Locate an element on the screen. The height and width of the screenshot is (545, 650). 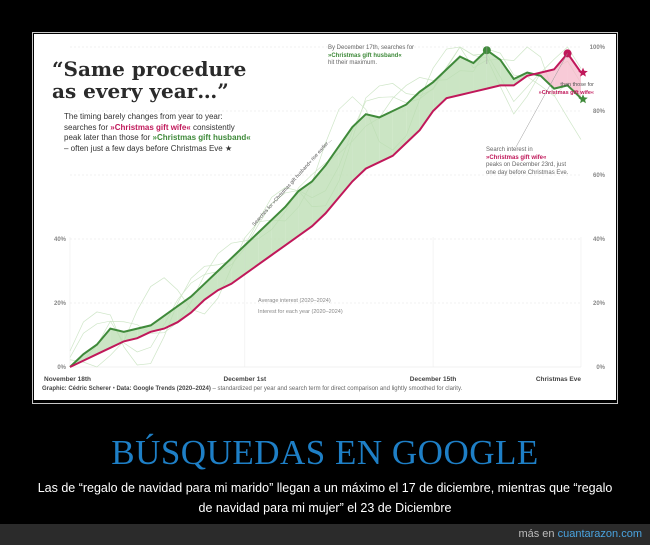
y-tick-label-left: 40% is located at coordinates (60, 240).